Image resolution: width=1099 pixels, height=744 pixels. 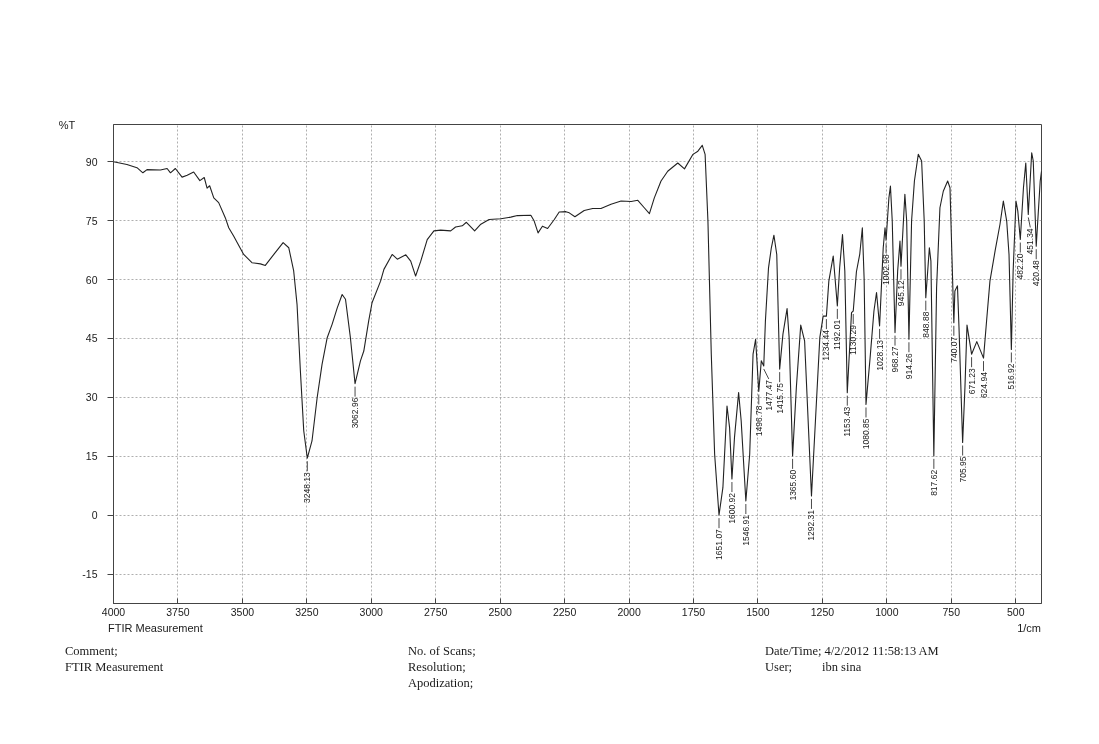 What do you see at coordinates (91, 338) in the screenshot?
I see `y-tick-label: 45` at bounding box center [91, 338].